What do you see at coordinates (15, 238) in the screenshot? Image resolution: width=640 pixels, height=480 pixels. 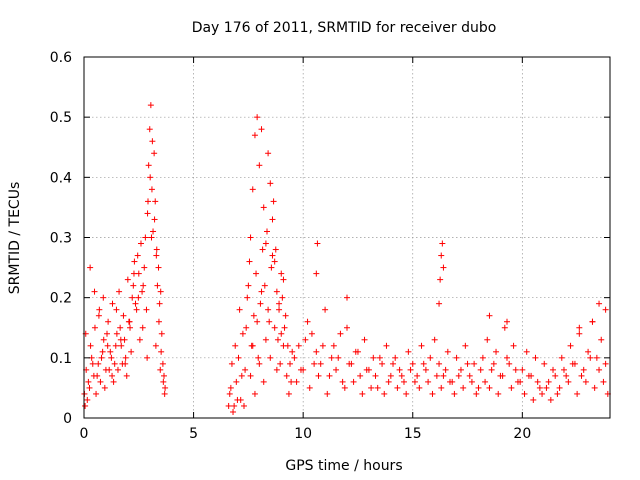 I see `y-axis-title: SRMTID / TECUs` at bounding box center [15, 238].